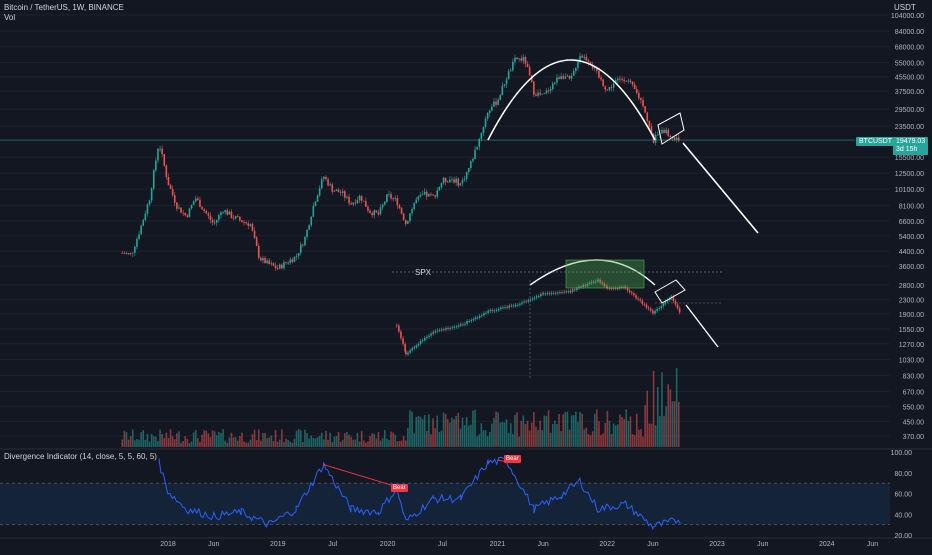 The image size is (932, 555). What do you see at coordinates (543, 544) in the screenshot?
I see `time-tick-7: Jun` at bounding box center [543, 544].